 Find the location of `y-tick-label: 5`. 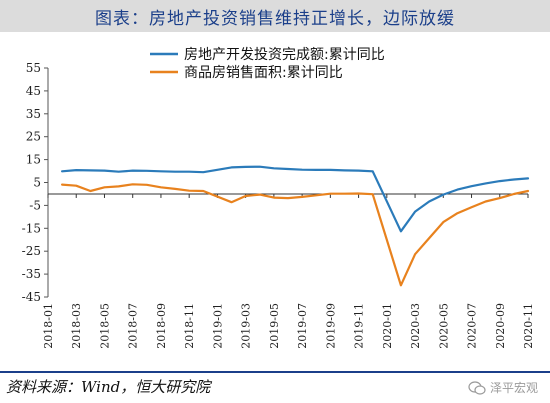

y-tick-label: 5 is located at coordinates (37, 183).